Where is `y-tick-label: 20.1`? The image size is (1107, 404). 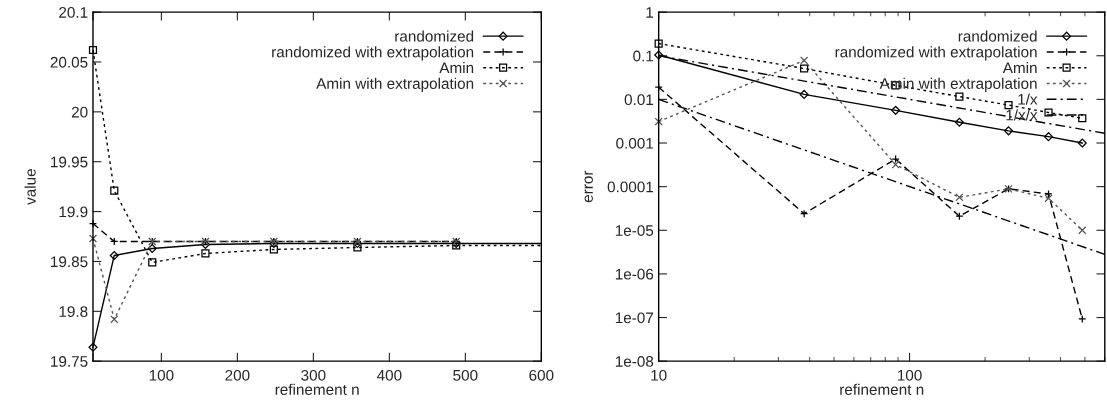
y-tick-label: 20.1 is located at coordinates (73, 12).